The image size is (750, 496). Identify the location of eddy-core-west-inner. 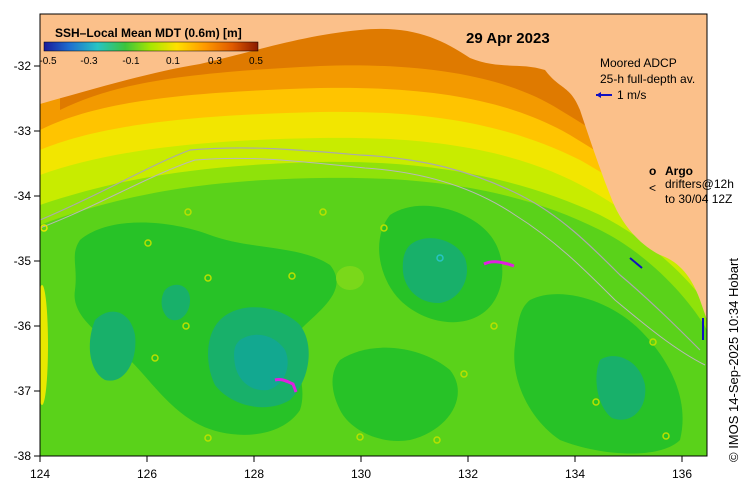
(261, 362).